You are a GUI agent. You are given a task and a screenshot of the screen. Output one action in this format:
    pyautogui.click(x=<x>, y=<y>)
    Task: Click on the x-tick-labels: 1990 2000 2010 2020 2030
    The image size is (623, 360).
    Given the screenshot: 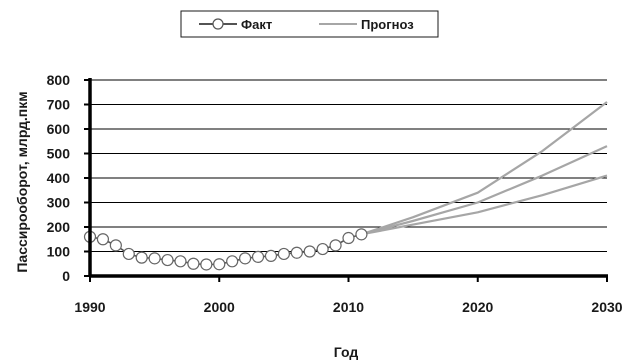 What is the action you would take?
    pyautogui.click(x=348, y=307)
    